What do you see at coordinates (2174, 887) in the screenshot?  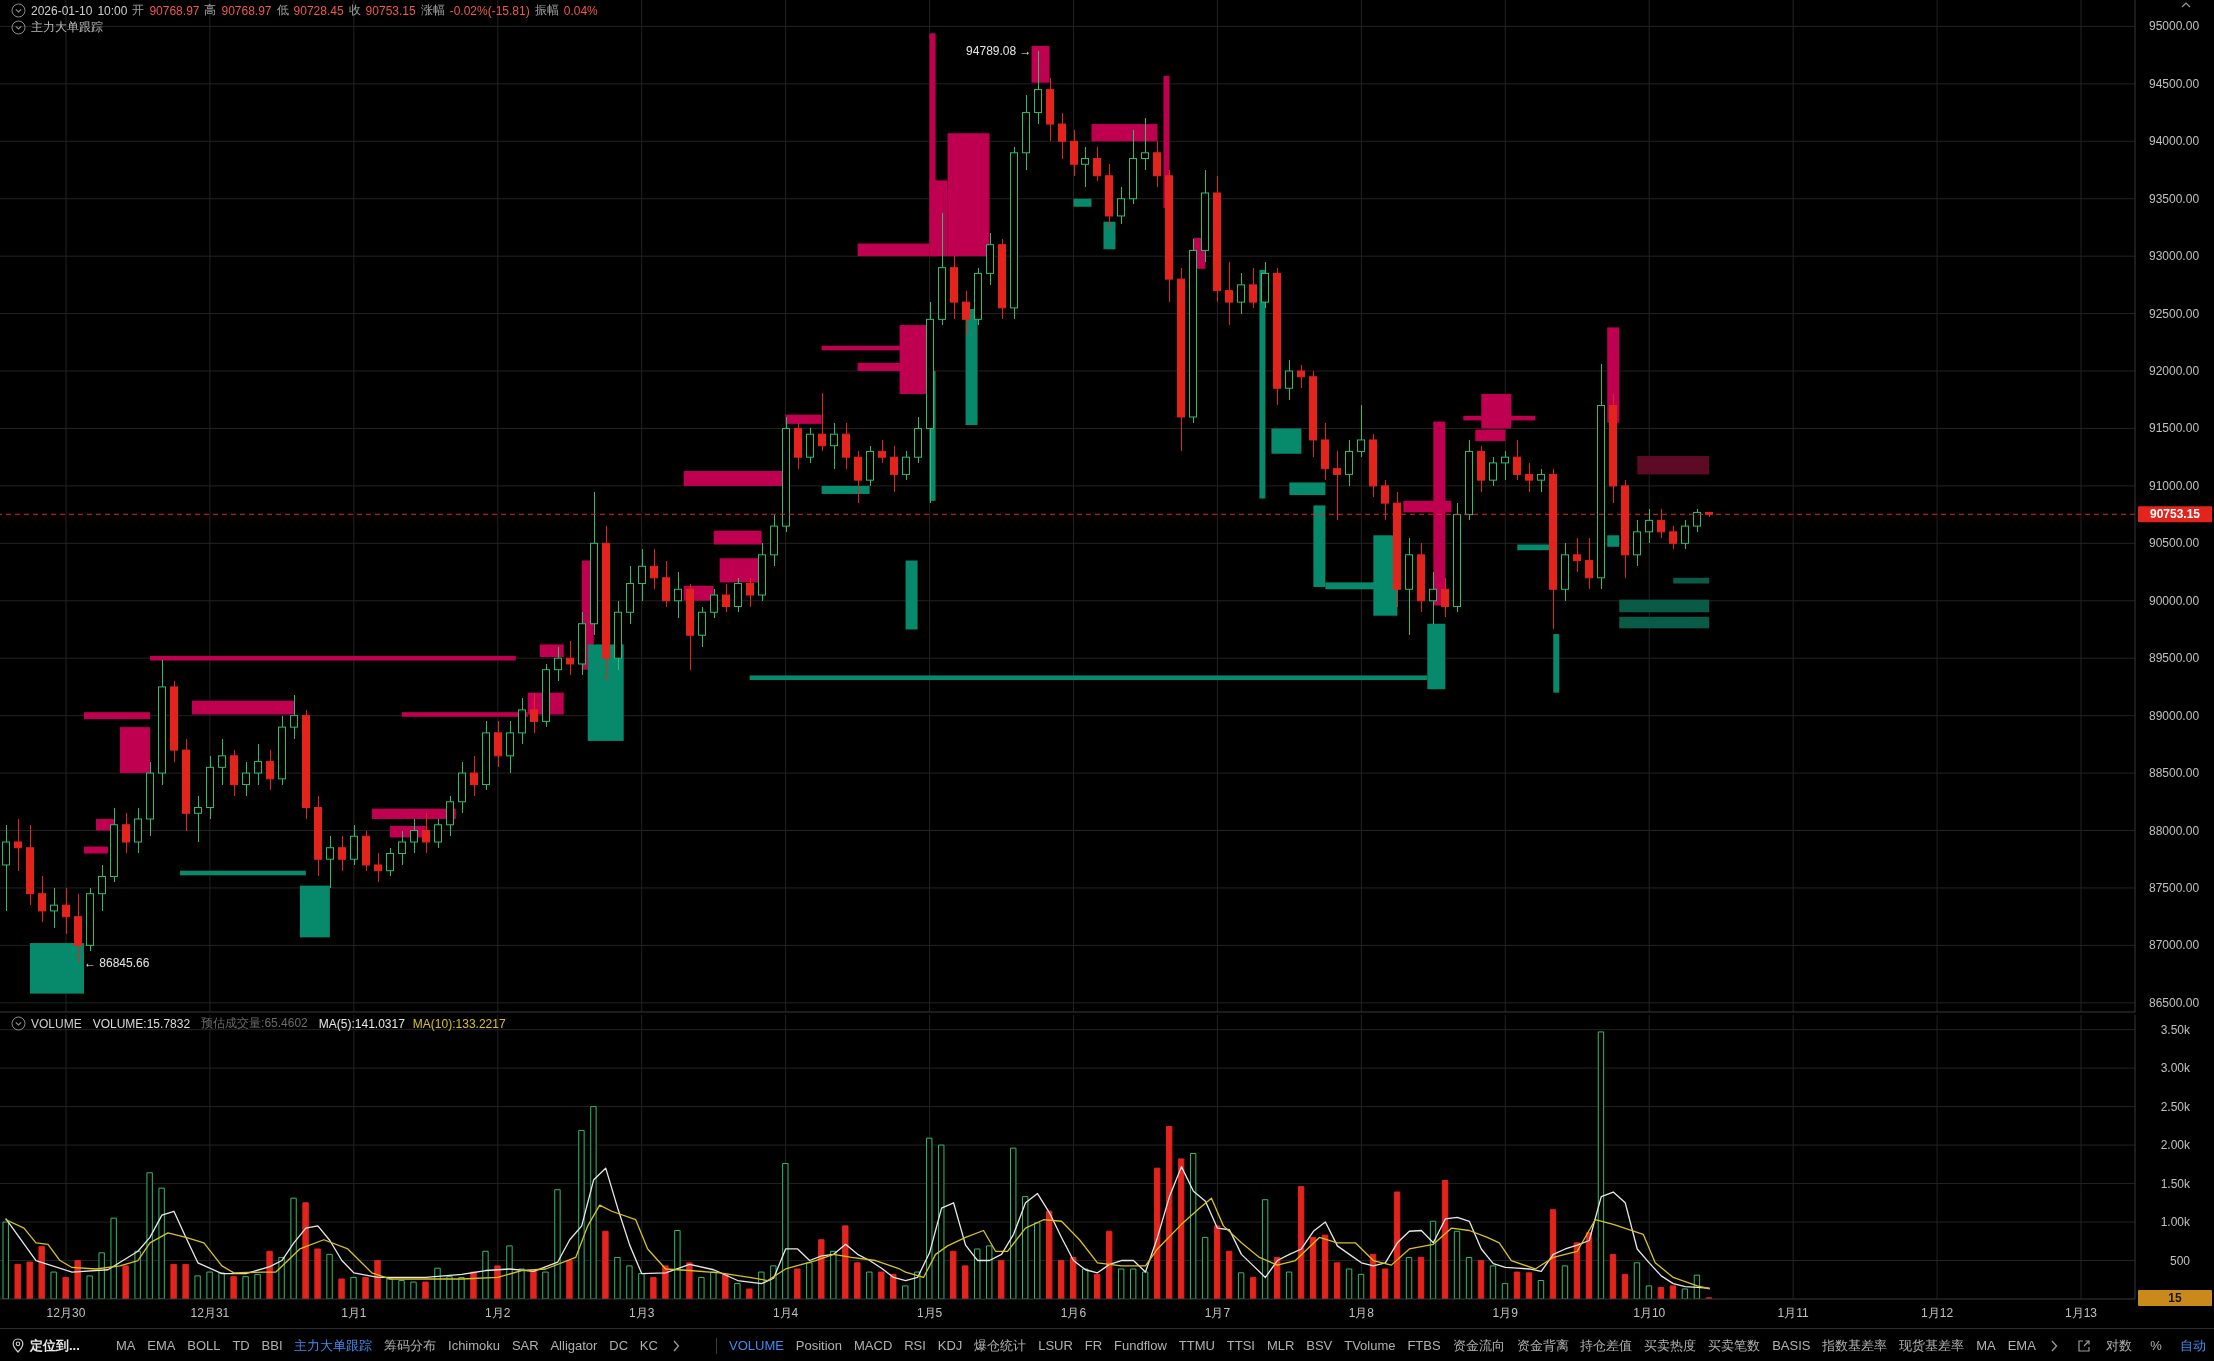 I see `y-tick-label: 87500.00` at bounding box center [2174, 887].